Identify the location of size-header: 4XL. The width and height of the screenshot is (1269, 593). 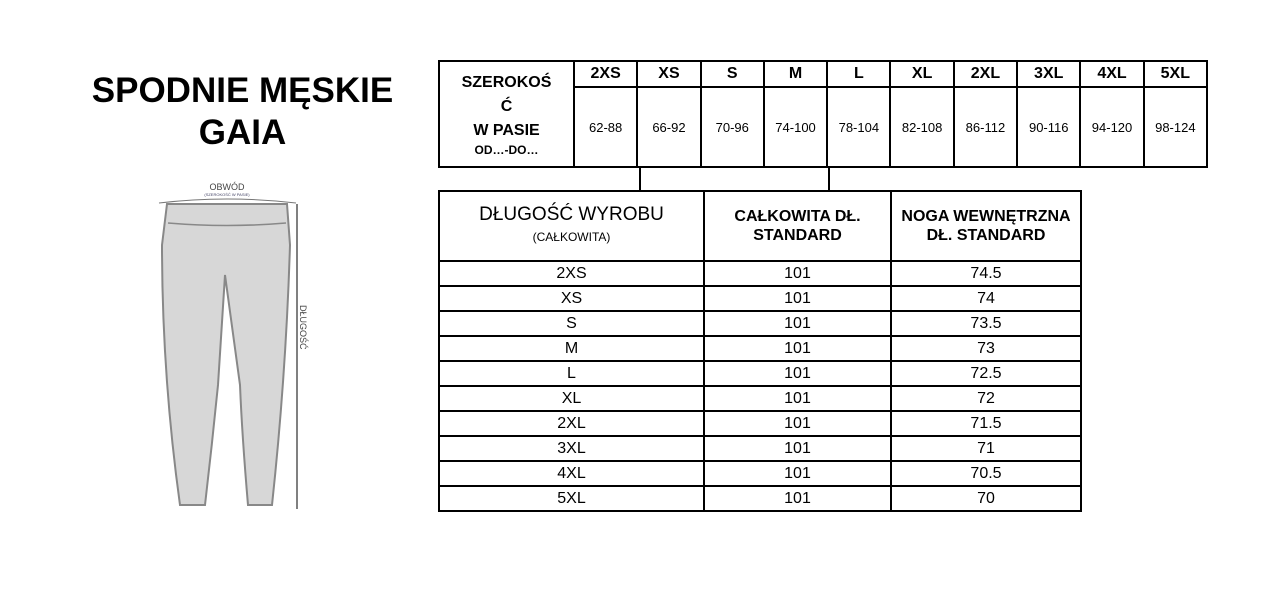
(1112, 74).